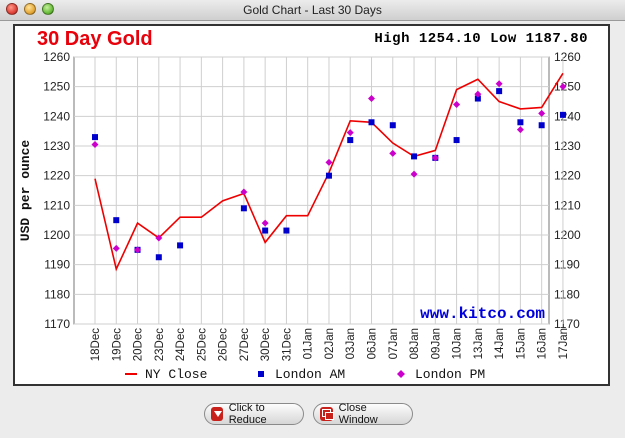 Image resolution: width=625 pixels, height=438 pixels. I want to click on x-tick-label: 18Dec, so click(96, 344).